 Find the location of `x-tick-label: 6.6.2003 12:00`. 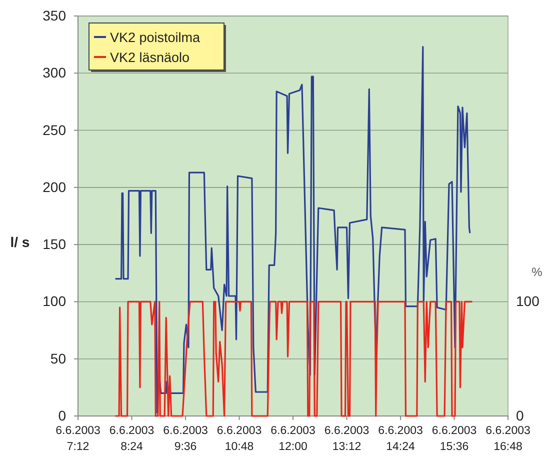

x-tick-label: 6.6.2003 12:00 is located at coordinates (293, 439).